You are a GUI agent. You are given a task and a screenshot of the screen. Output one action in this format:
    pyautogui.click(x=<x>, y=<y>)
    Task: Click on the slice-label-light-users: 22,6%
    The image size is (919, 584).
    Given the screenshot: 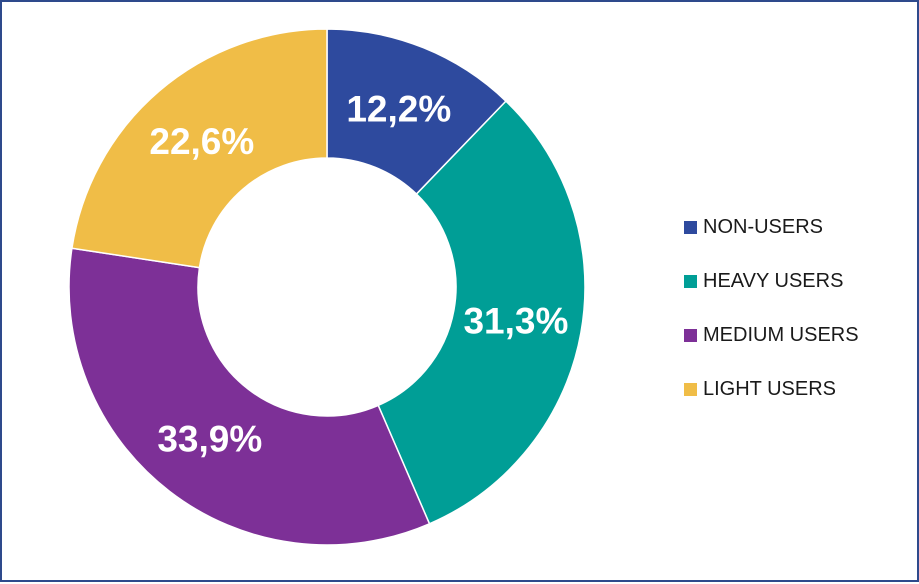 What is the action you would take?
    pyautogui.click(x=201, y=141)
    